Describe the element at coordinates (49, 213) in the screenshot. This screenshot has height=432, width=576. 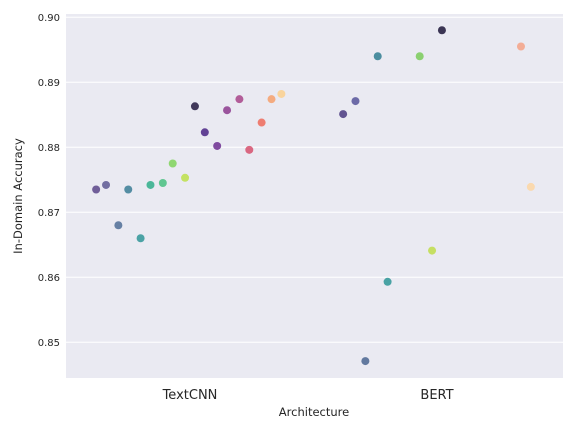
I see `y-tick-label: 0.87` at that location.